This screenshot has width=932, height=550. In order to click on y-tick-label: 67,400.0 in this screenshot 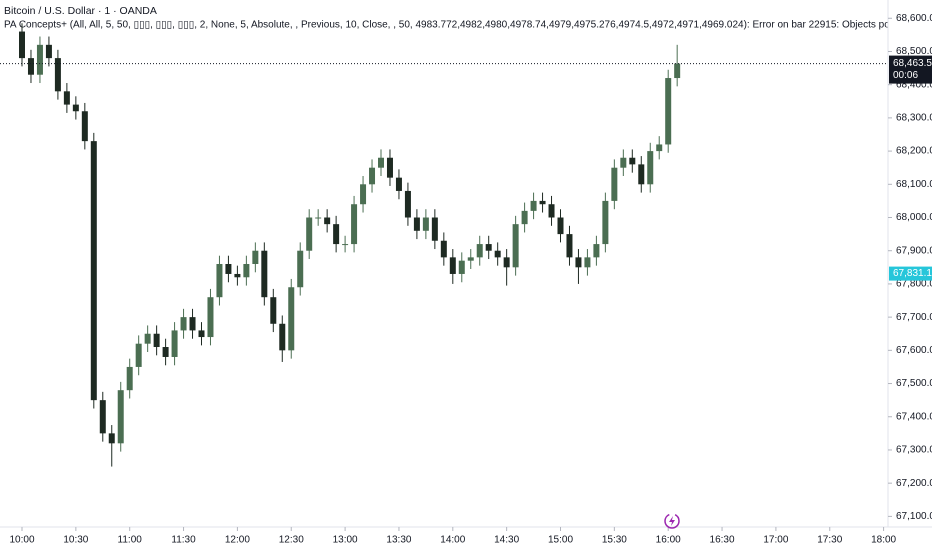, I will do `click(914, 416)`.